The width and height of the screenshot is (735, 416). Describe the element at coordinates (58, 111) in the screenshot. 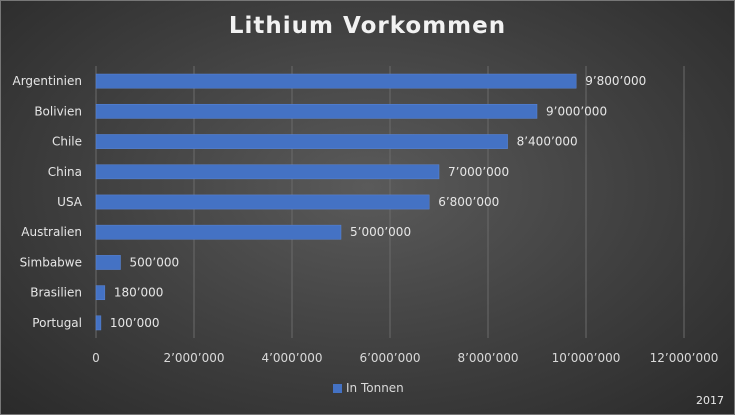

I see `category-label: Bolivien` at that location.